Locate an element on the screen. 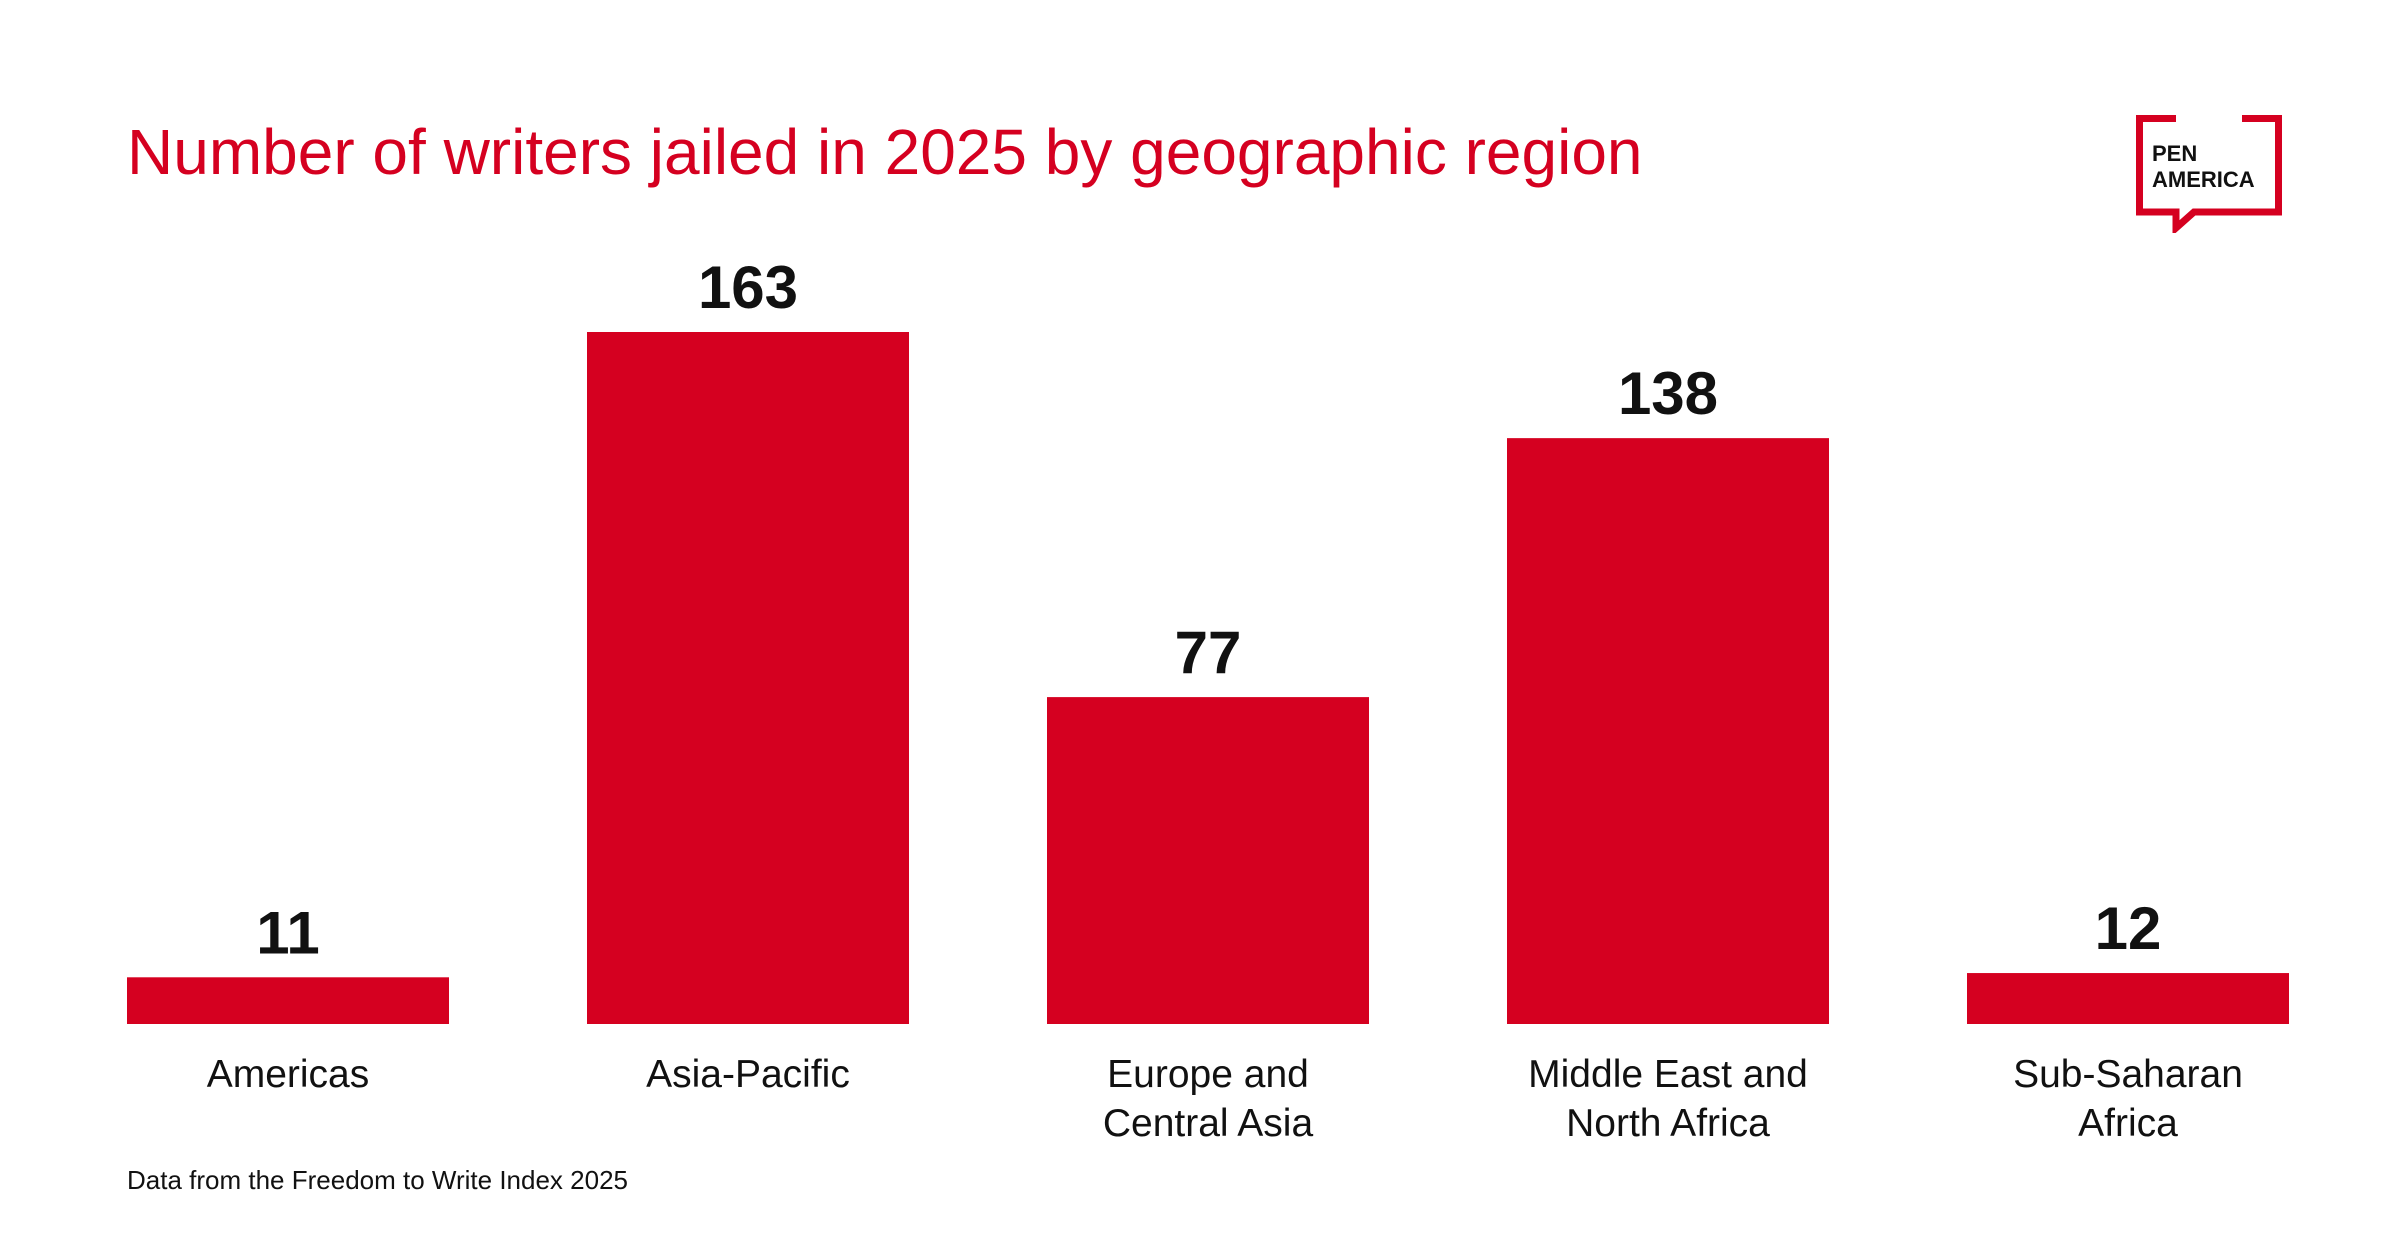 This screenshot has height=1260, width=2400. logo-line-1: PEN is located at coordinates (2174, 153).